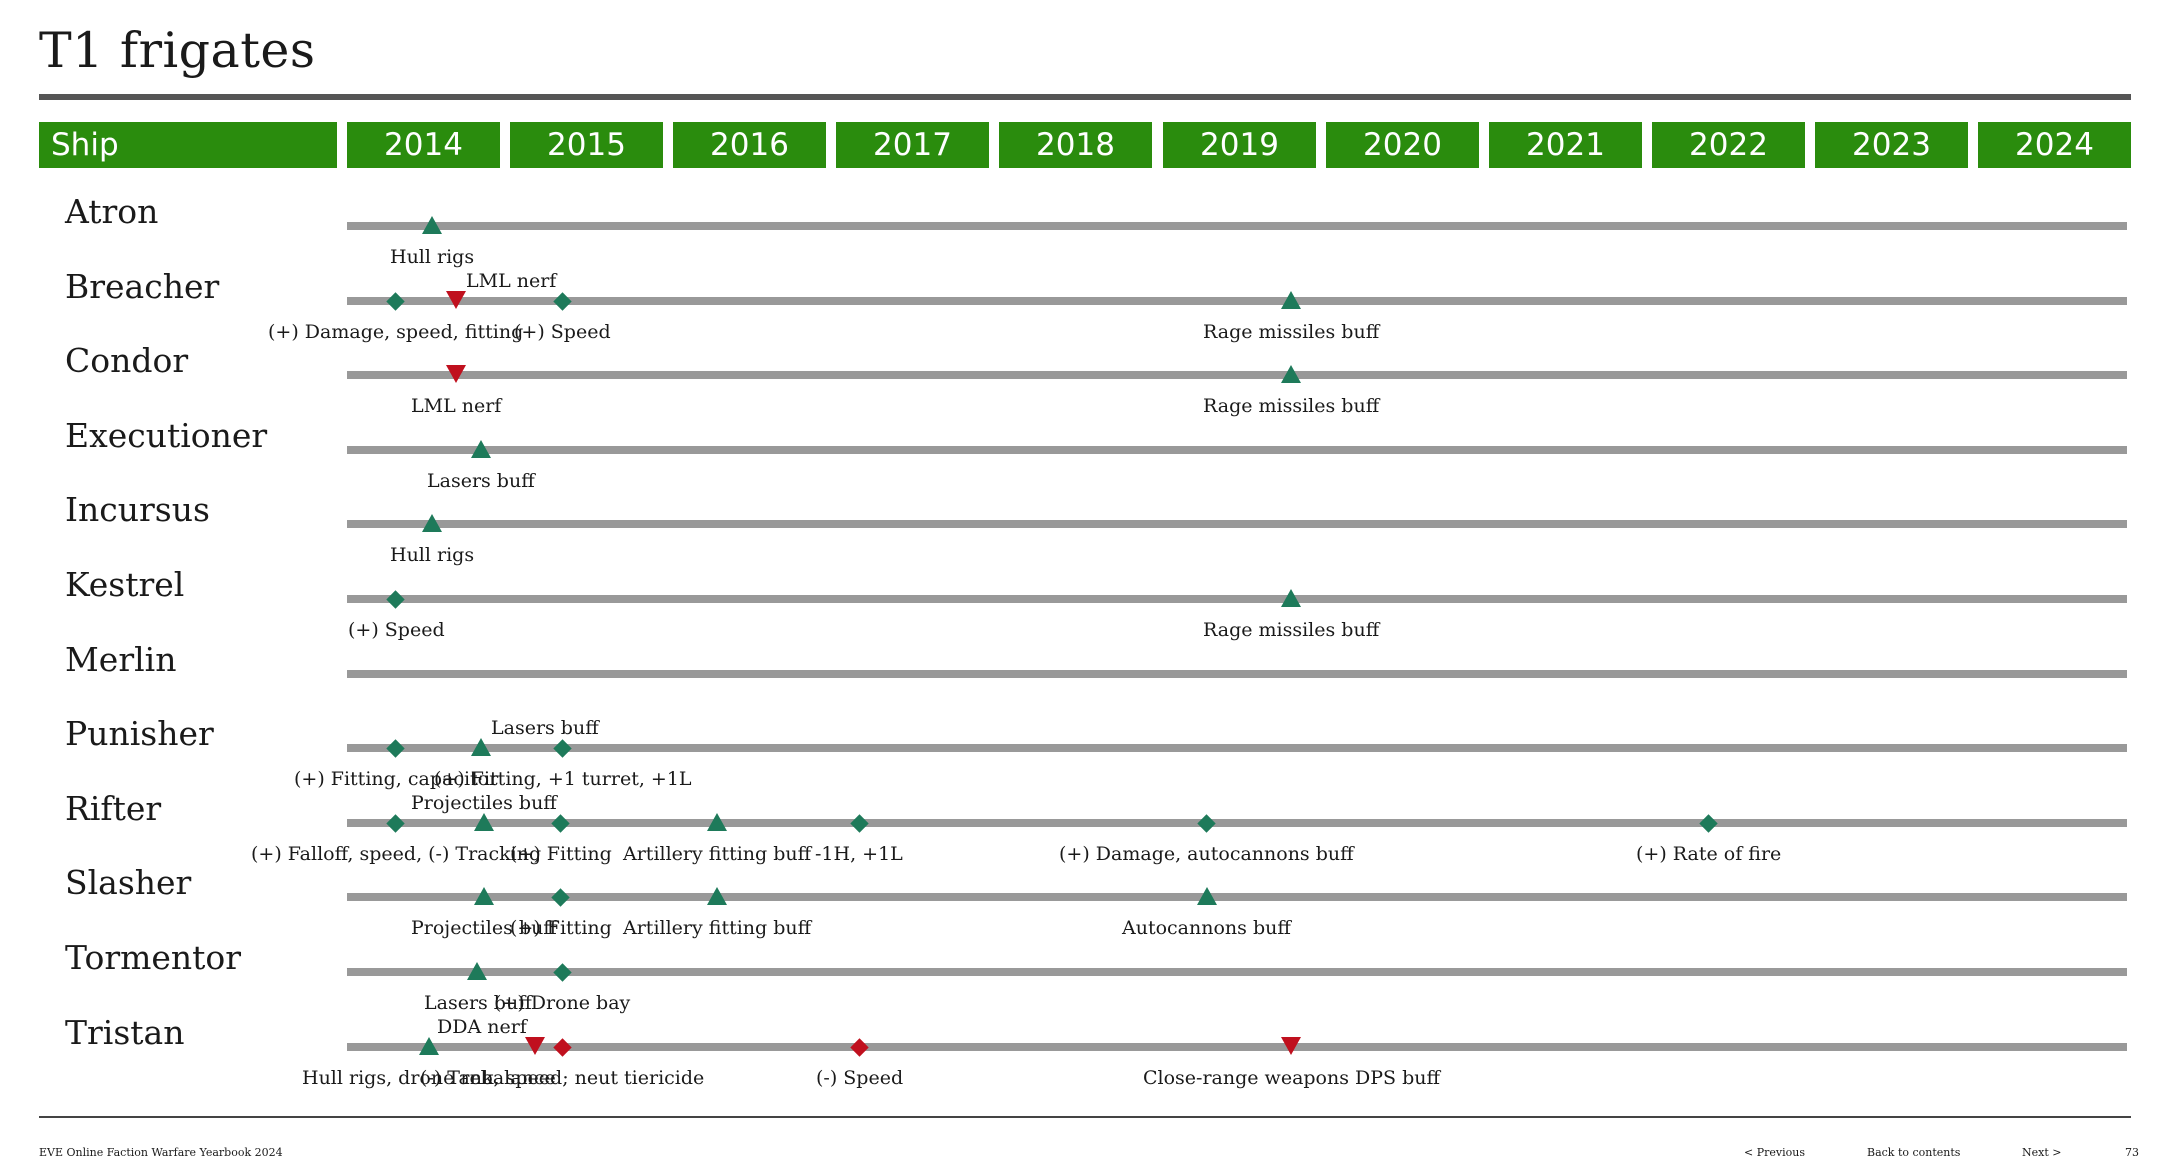 This screenshot has width=2171, height=1159. What do you see at coordinates (1709, 854) in the screenshot?
I see `event-label: (+) Rate of fire` at bounding box center [1709, 854].